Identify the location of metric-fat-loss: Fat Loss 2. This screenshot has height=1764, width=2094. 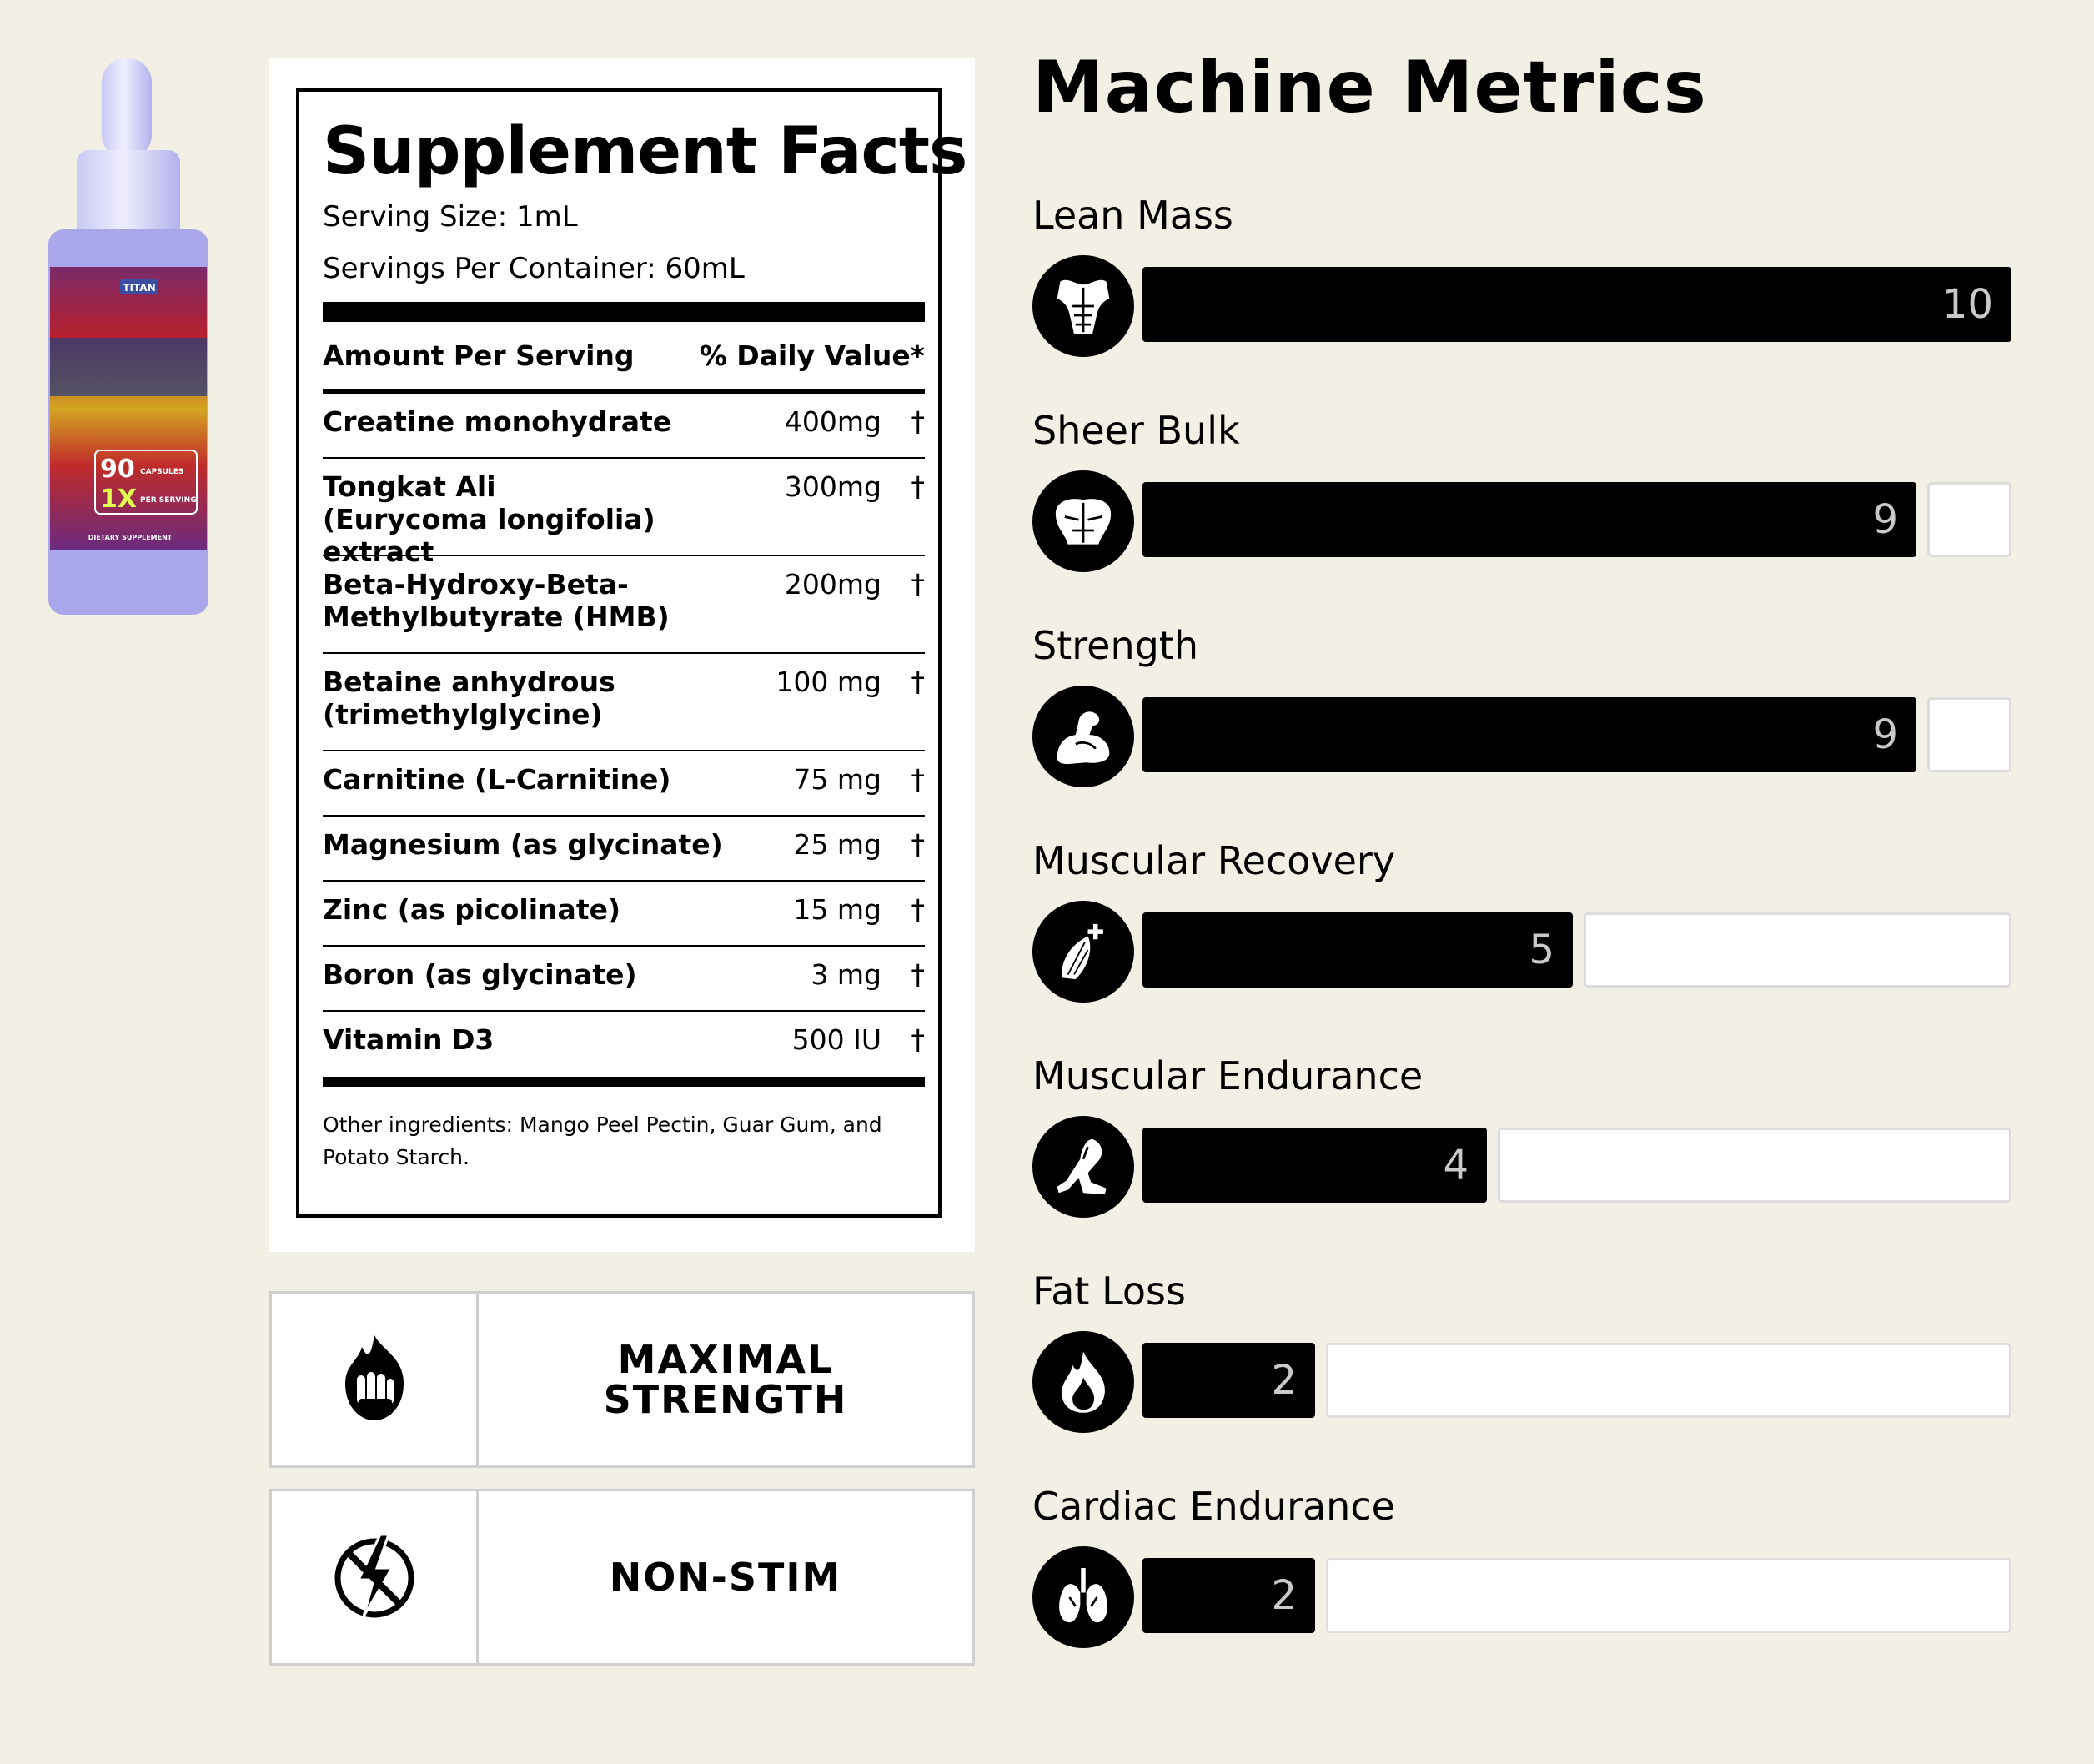
(1522, 1349).